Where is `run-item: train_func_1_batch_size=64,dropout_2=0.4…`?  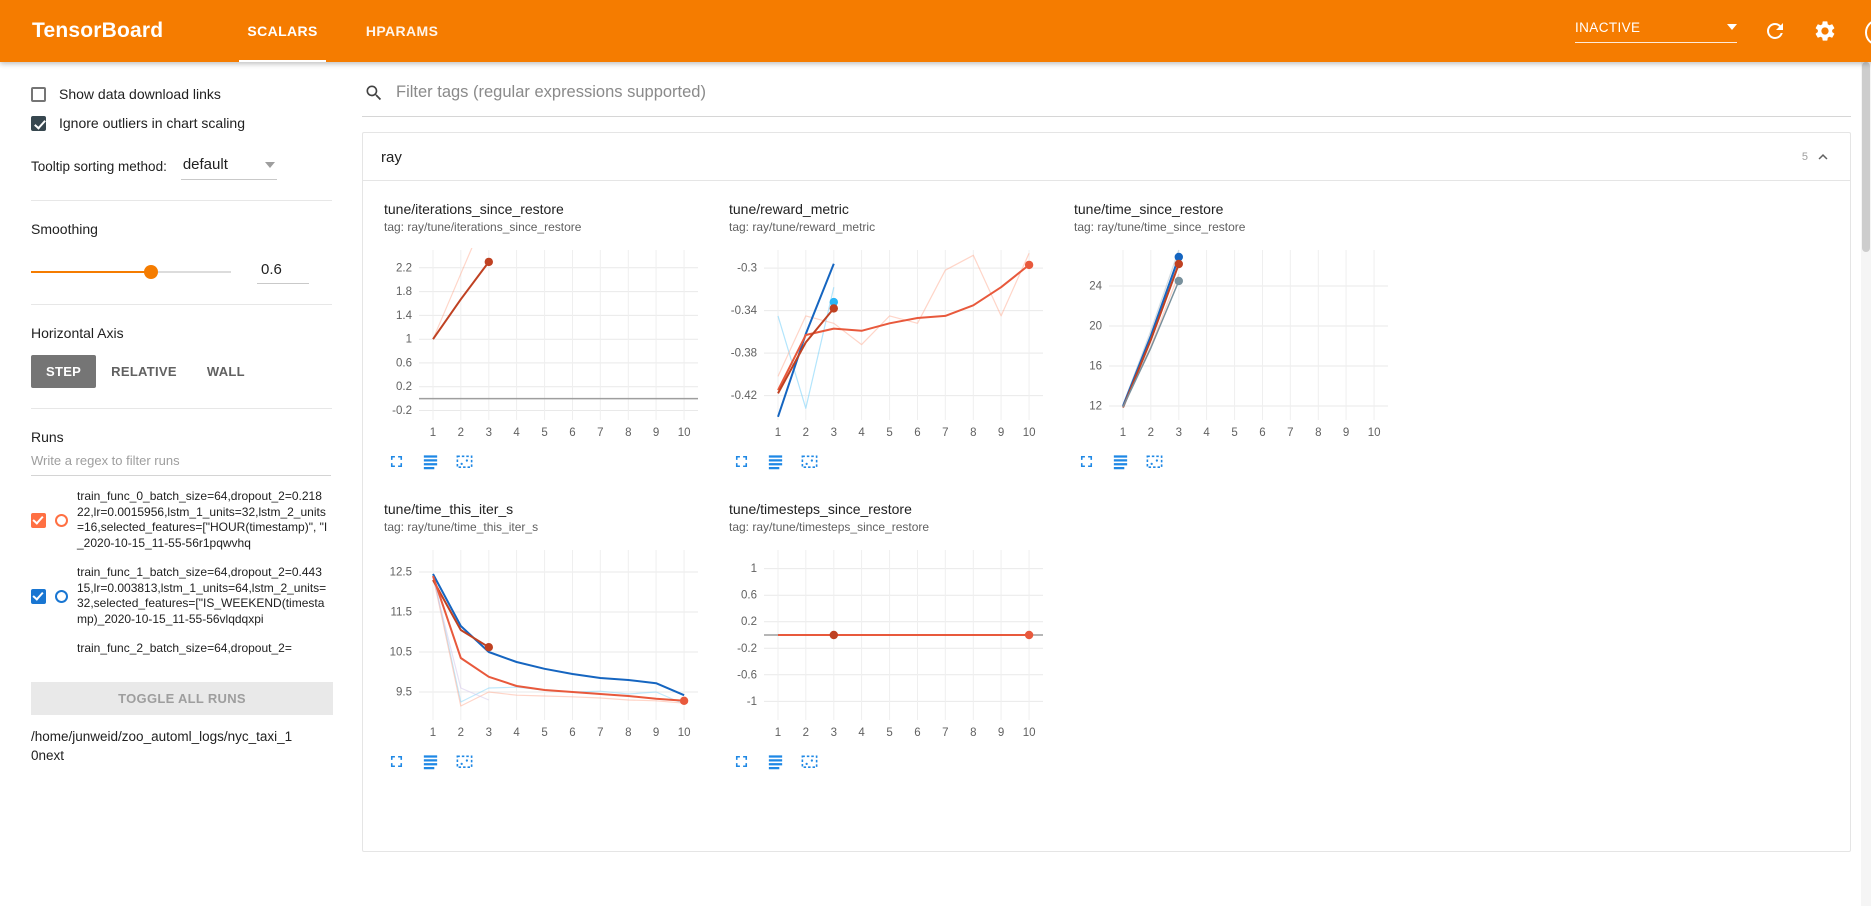
run-item: train_func_1_batch_size=64,dropout_2=0.4… is located at coordinates (181, 596).